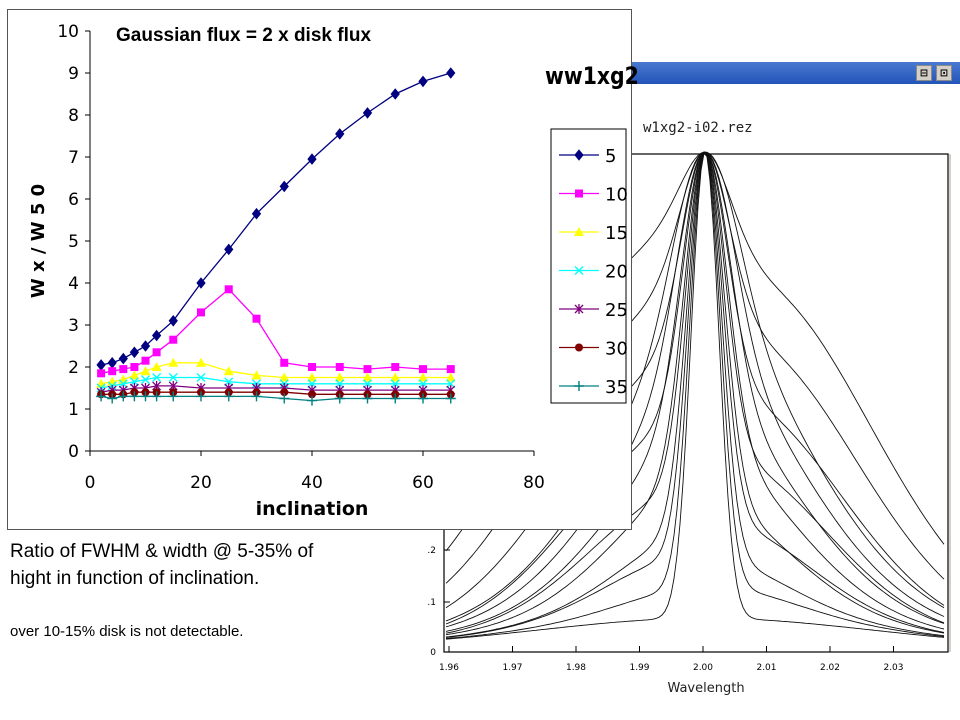  What do you see at coordinates (312, 509) in the screenshot?
I see `x-axis-label: inclination` at bounding box center [312, 509].